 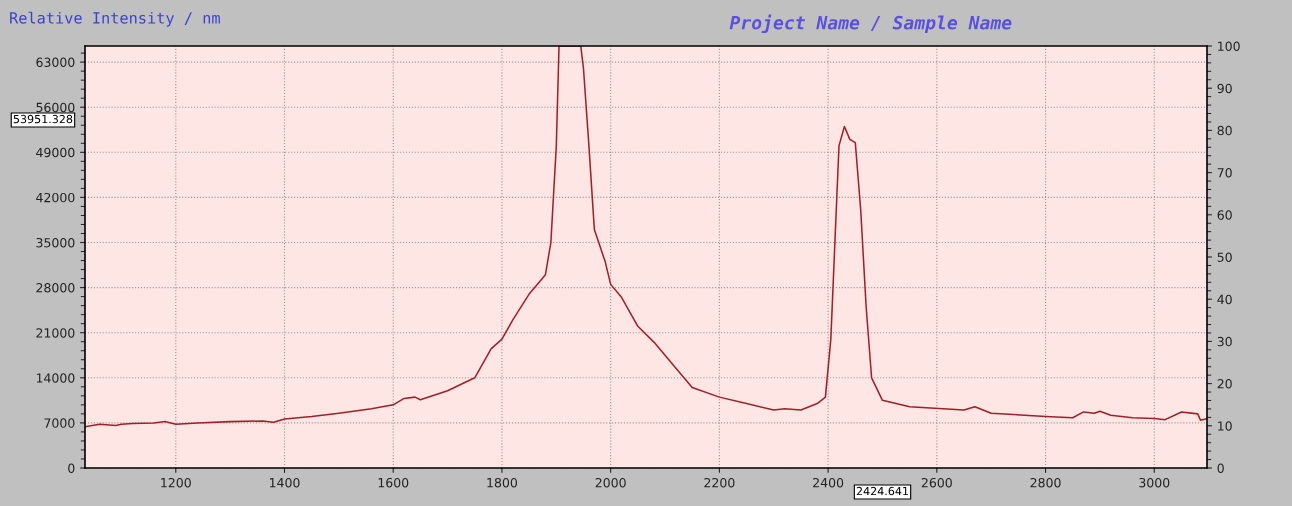 I want to click on x-tick-label: 2000, so click(x=610, y=482).